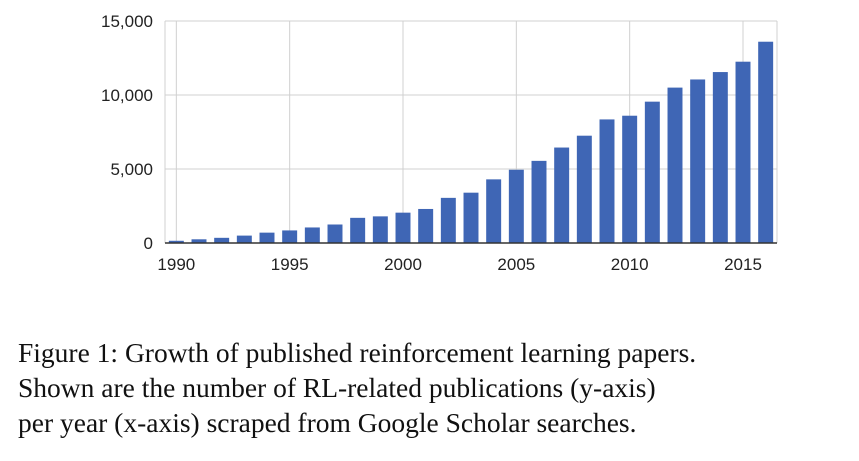 The width and height of the screenshot is (859, 461). What do you see at coordinates (584, 189) in the screenshot?
I see `bar-2008` at bounding box center [584, 189].